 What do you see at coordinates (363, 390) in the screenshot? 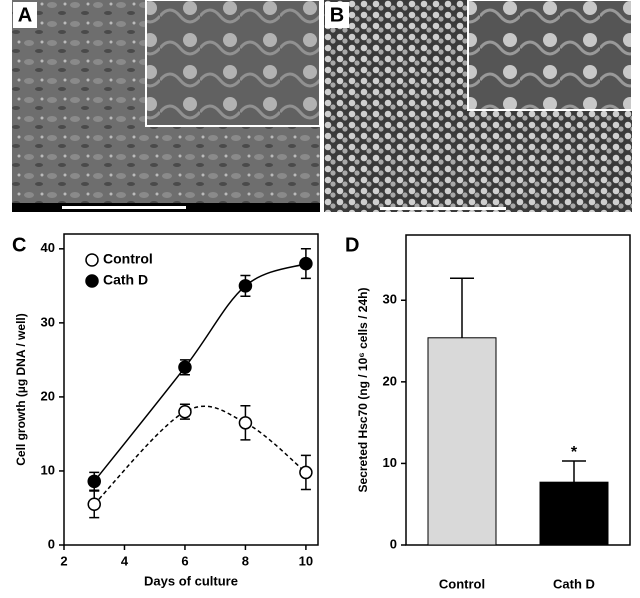
I see `y-axis-label: Secreted Hsc70 (ng / 10⁶ cells / 24h)` at bounding box center [363, 390].